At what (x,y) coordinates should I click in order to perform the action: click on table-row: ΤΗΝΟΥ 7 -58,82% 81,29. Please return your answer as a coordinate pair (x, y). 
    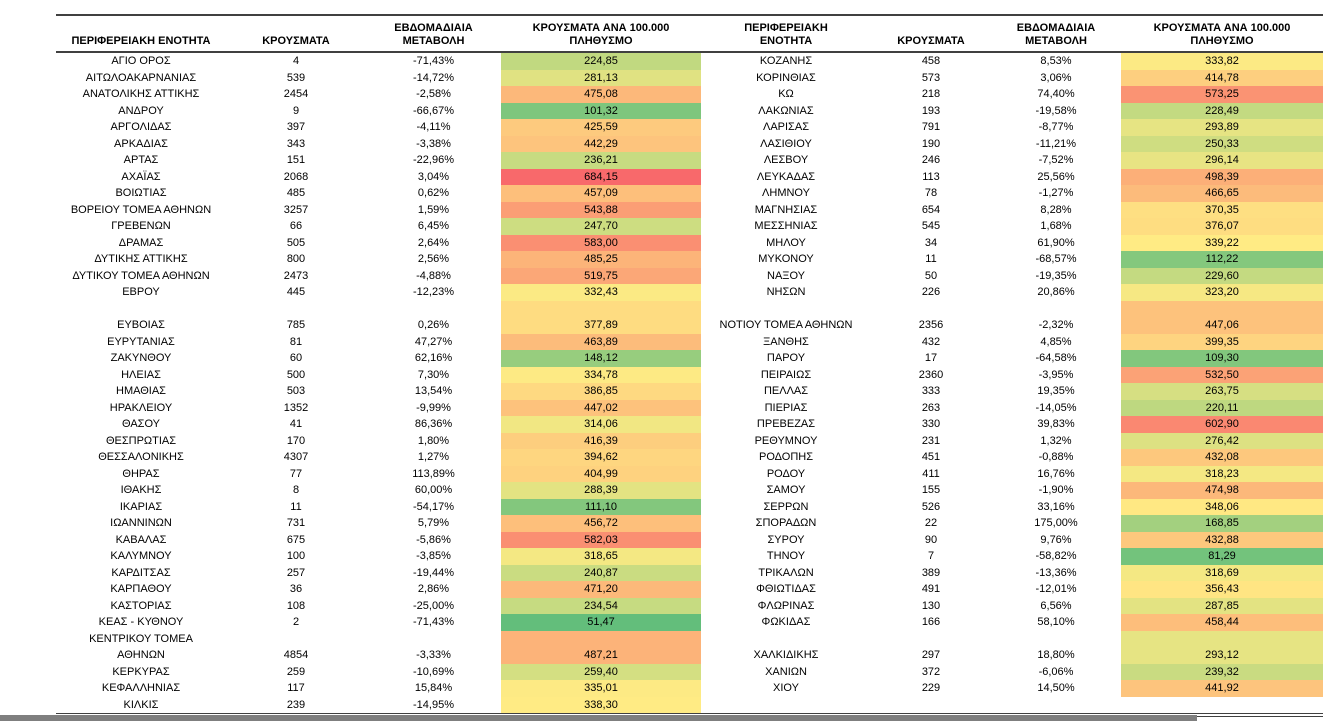
    Looking at the image, I should click on (1012, 556).